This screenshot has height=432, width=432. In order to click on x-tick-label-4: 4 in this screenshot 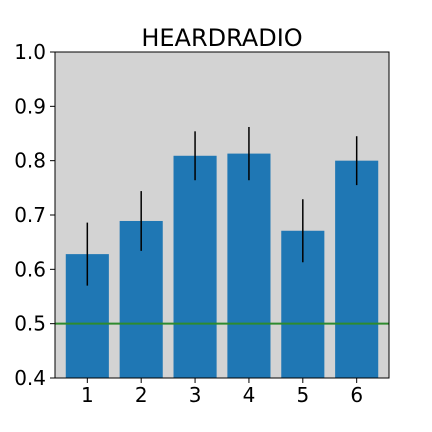, I will do `click(249, 395)`.